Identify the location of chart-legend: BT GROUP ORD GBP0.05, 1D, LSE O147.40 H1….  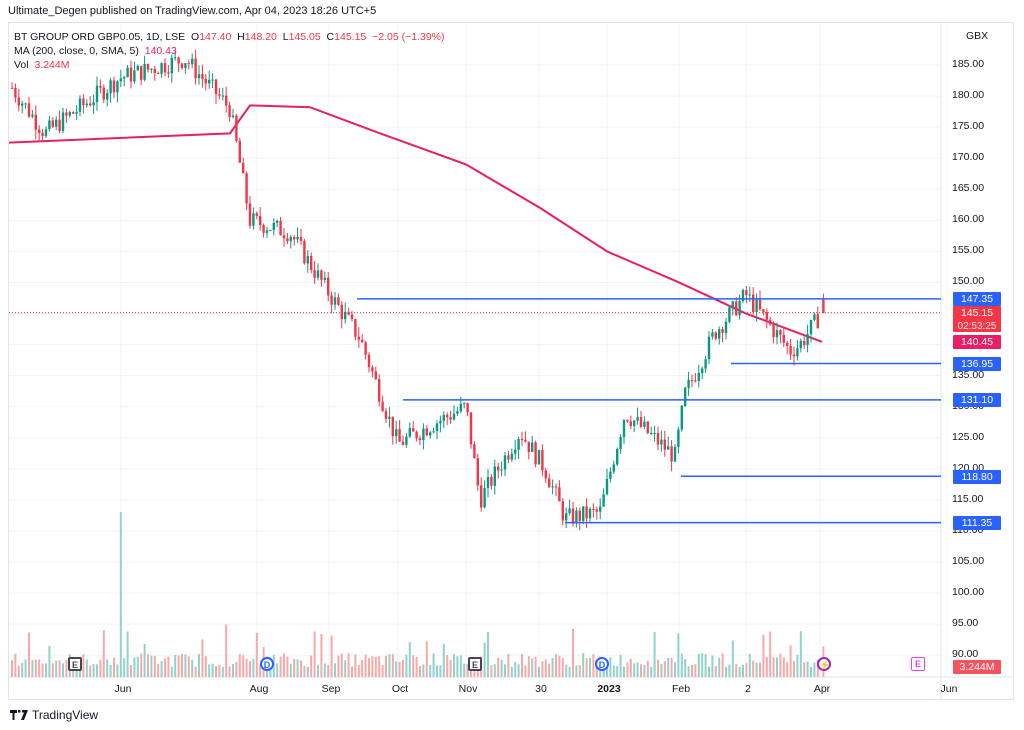
(229, 51).